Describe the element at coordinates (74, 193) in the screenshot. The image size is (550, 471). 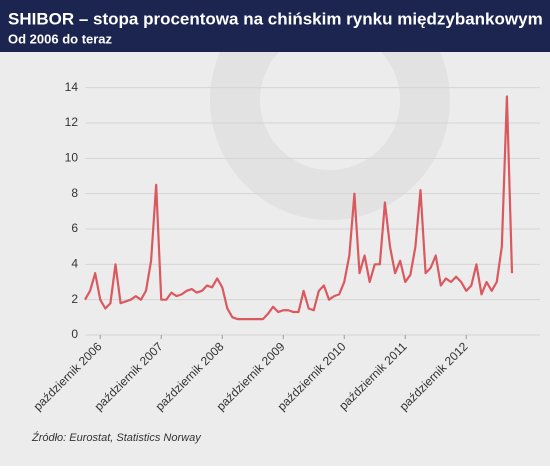
I see `y-tick-label: 8` at that location.